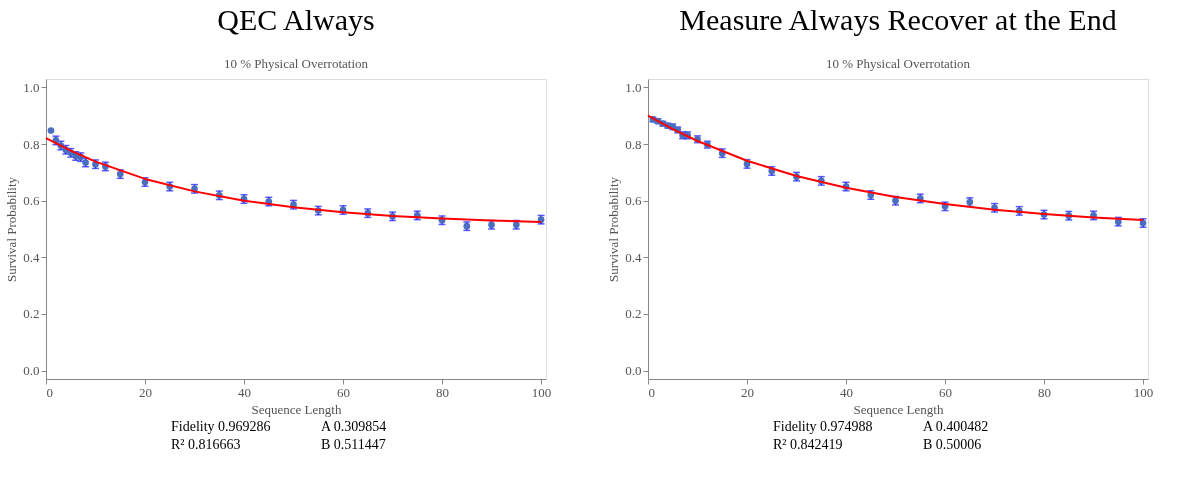  I want to click on text: A 0.309854, so click(354, 426).